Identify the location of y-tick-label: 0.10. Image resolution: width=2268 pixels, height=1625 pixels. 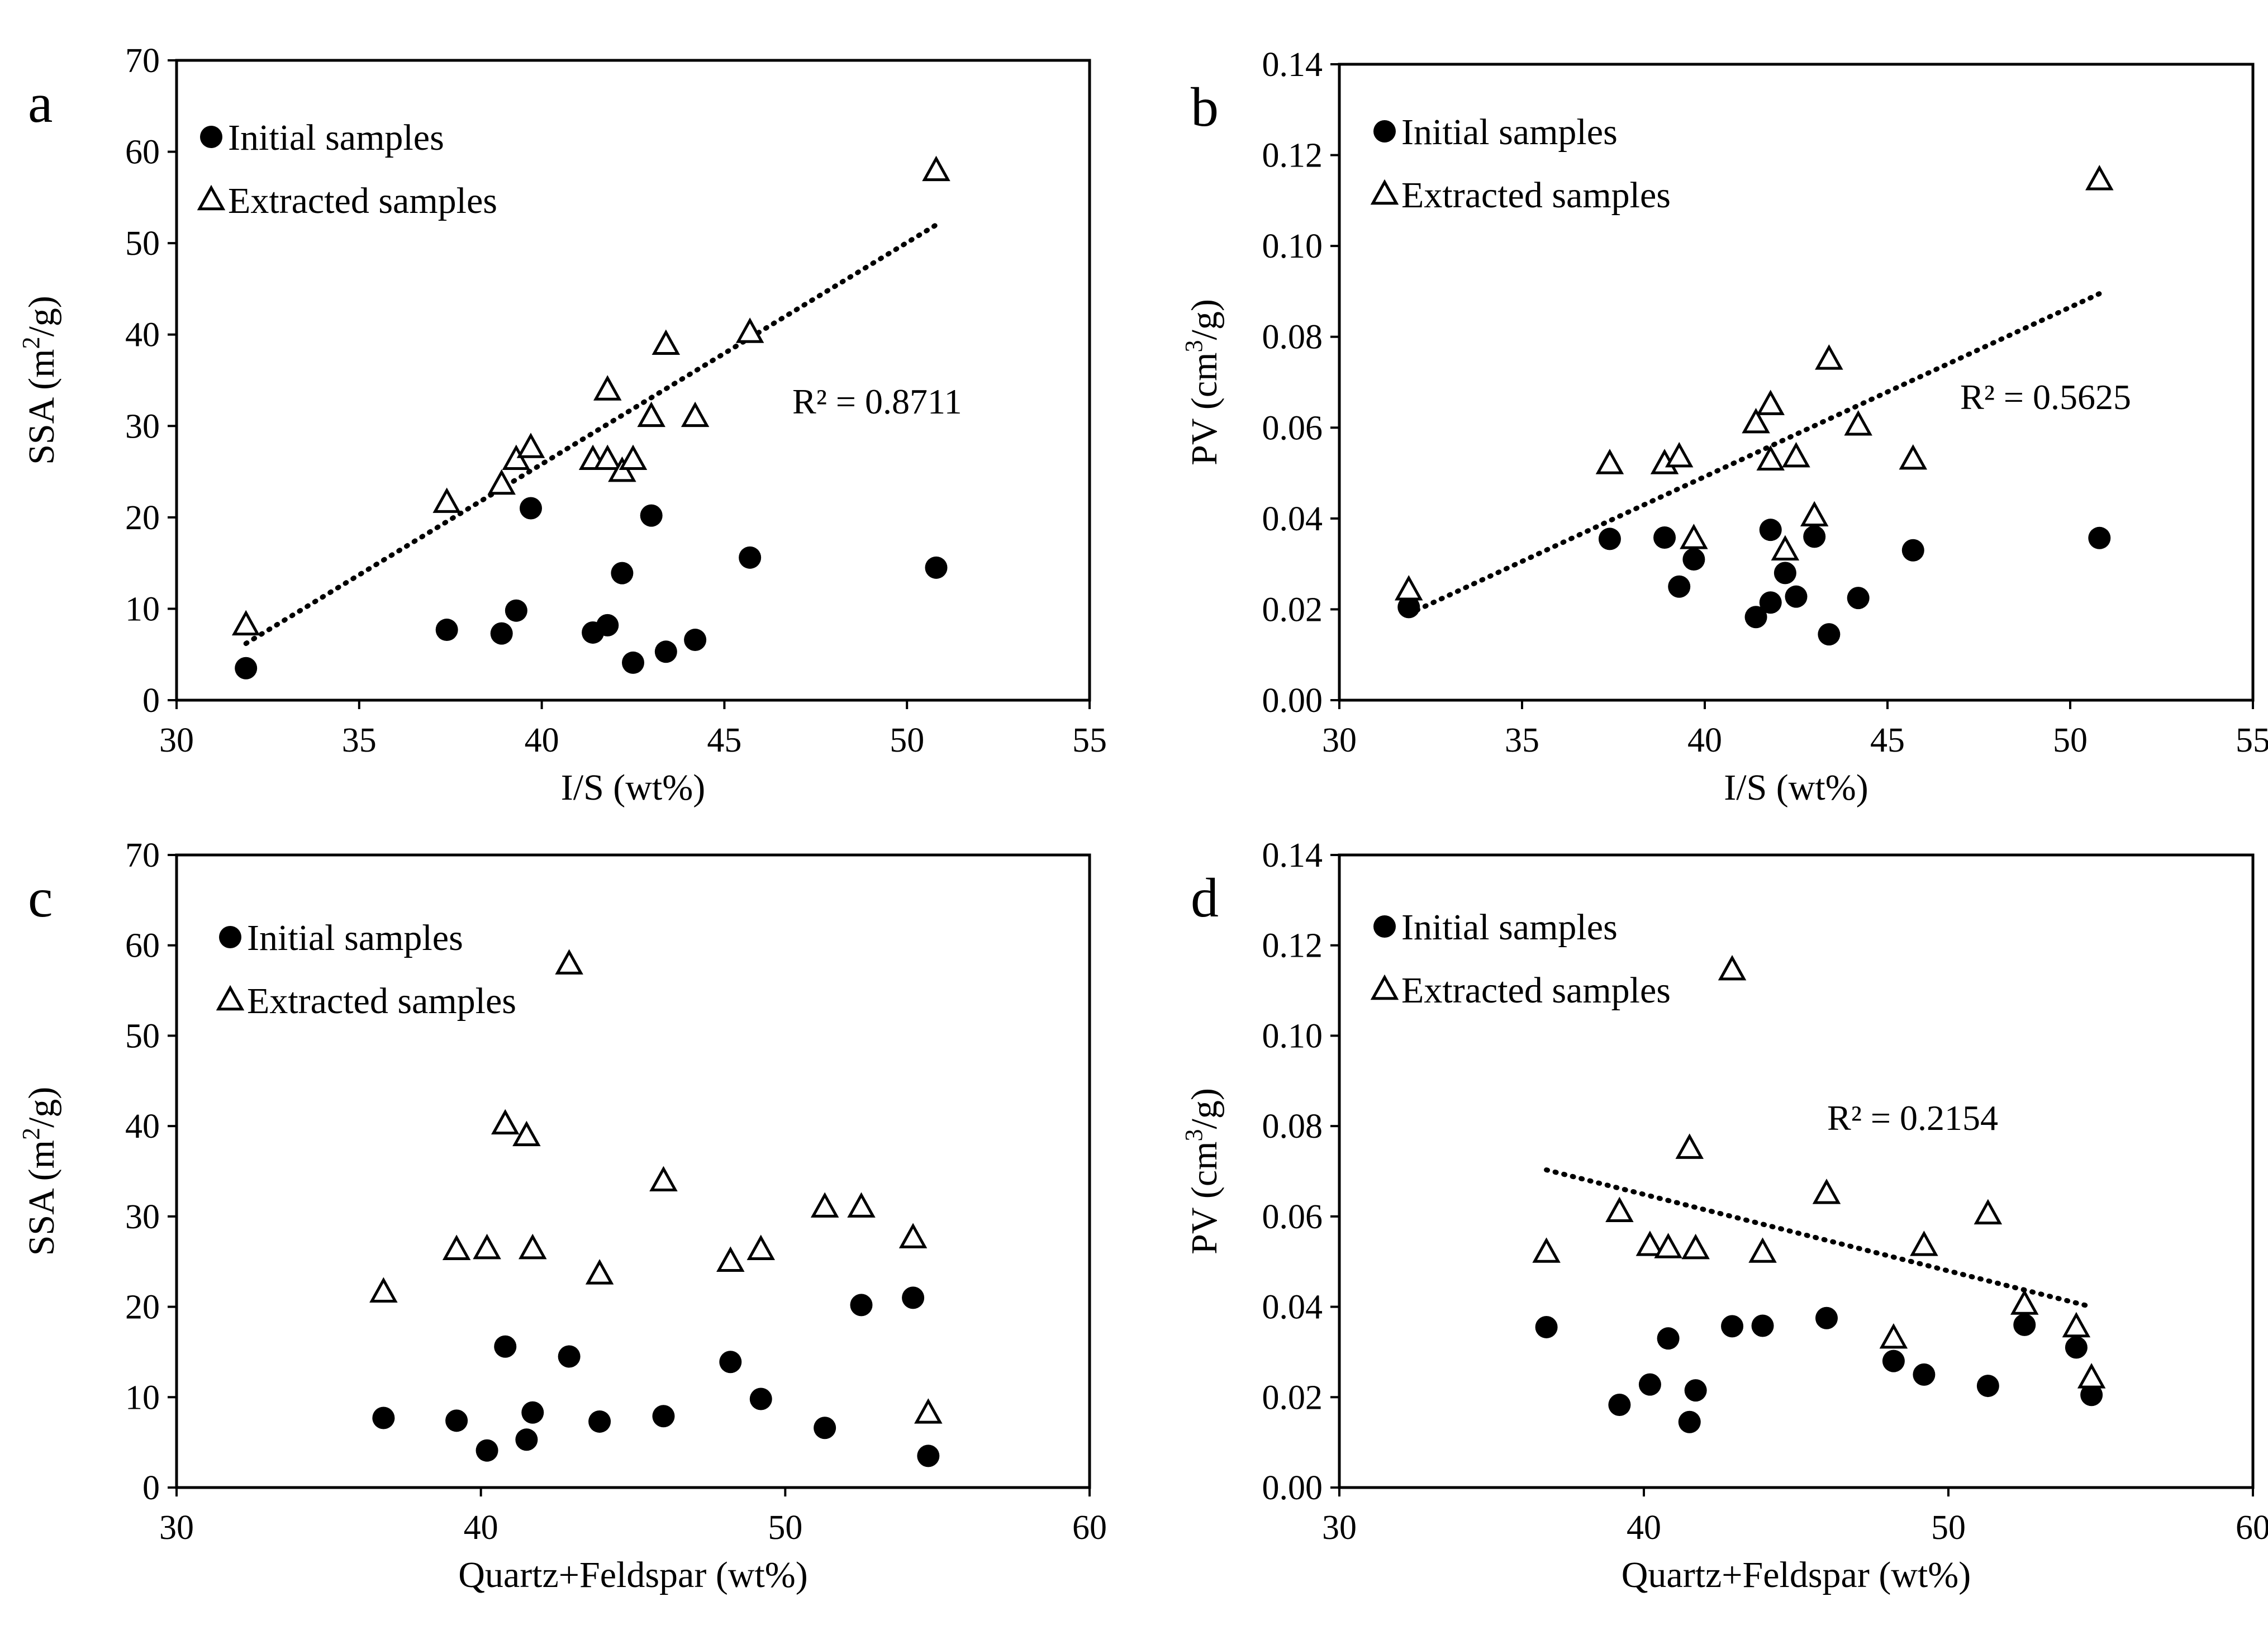
(1292, 246).